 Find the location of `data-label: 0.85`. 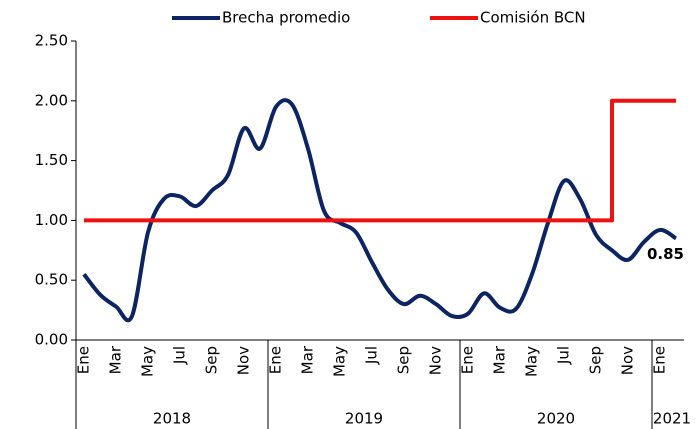

data-label: 0.85 is located at coordinates (665, 254).